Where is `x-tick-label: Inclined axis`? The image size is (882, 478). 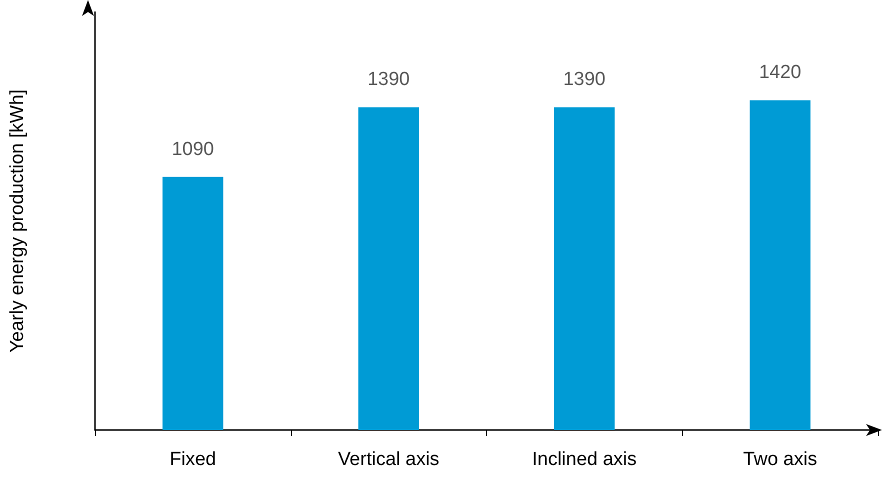 x-tick-label: Inclined axis is located at coordinates (584, 459).